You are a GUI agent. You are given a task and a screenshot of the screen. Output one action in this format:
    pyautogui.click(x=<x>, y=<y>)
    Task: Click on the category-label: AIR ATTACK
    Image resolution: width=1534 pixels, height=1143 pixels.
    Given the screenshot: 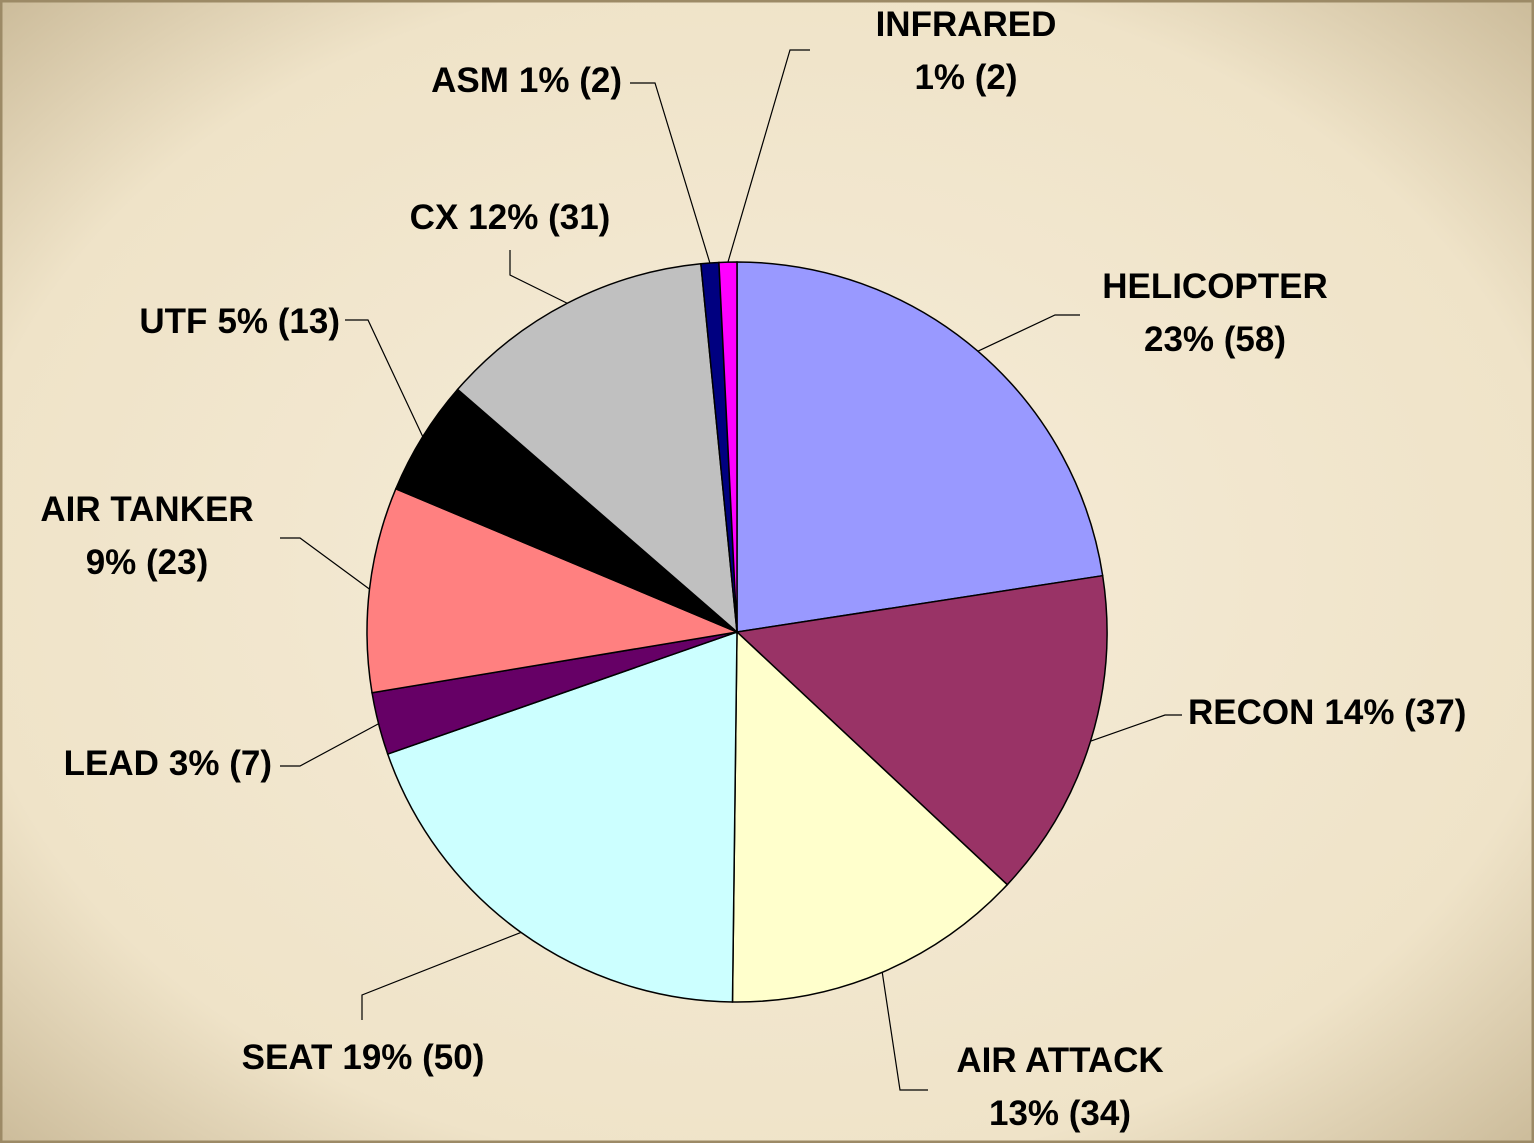 What is the action you would take?
    pyautogui.click(x=1059, y=1060)
    